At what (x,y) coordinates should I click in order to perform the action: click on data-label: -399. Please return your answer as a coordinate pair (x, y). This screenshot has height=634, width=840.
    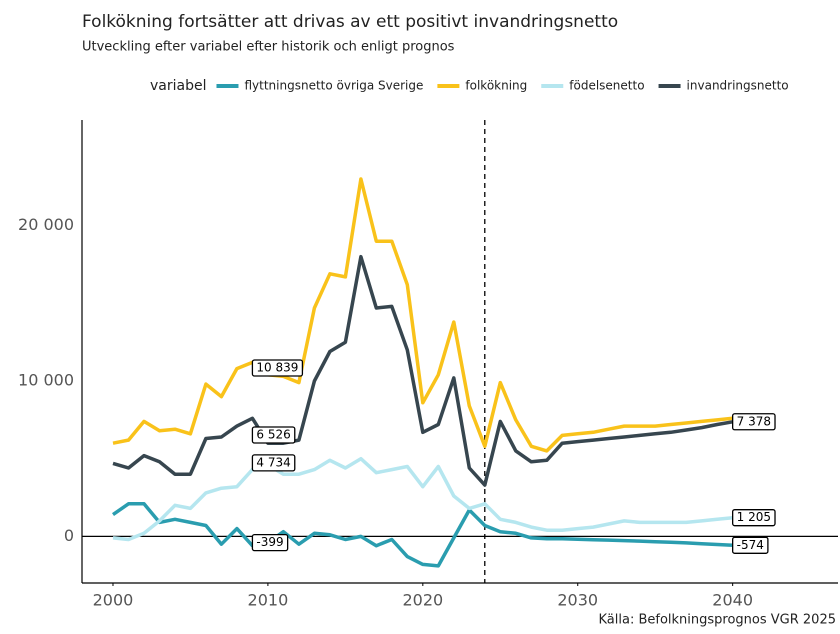
    Looking at the image, I should click on (270, 542).